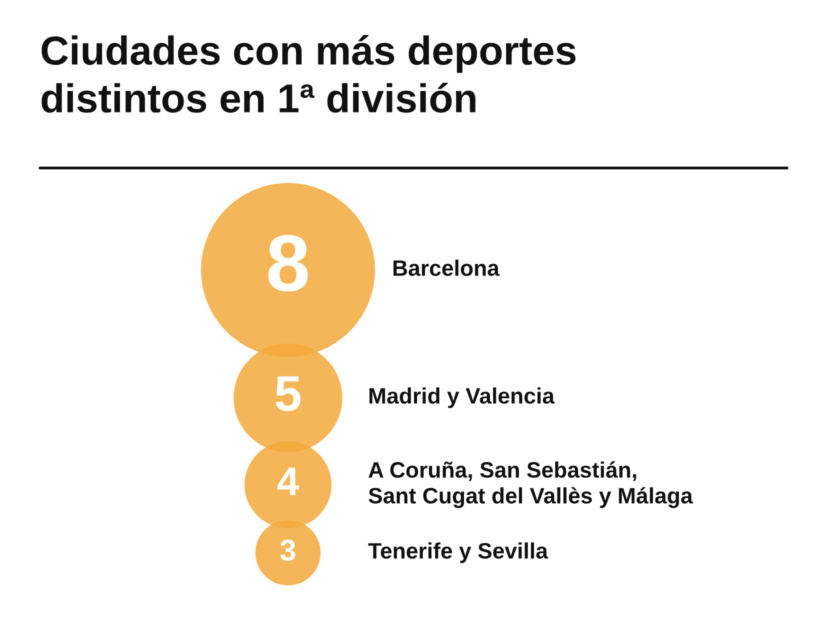  What do you see at coordinates (288, 550) in the screenshot?
I see `data-label: 3` at bounding box center [288, 550].